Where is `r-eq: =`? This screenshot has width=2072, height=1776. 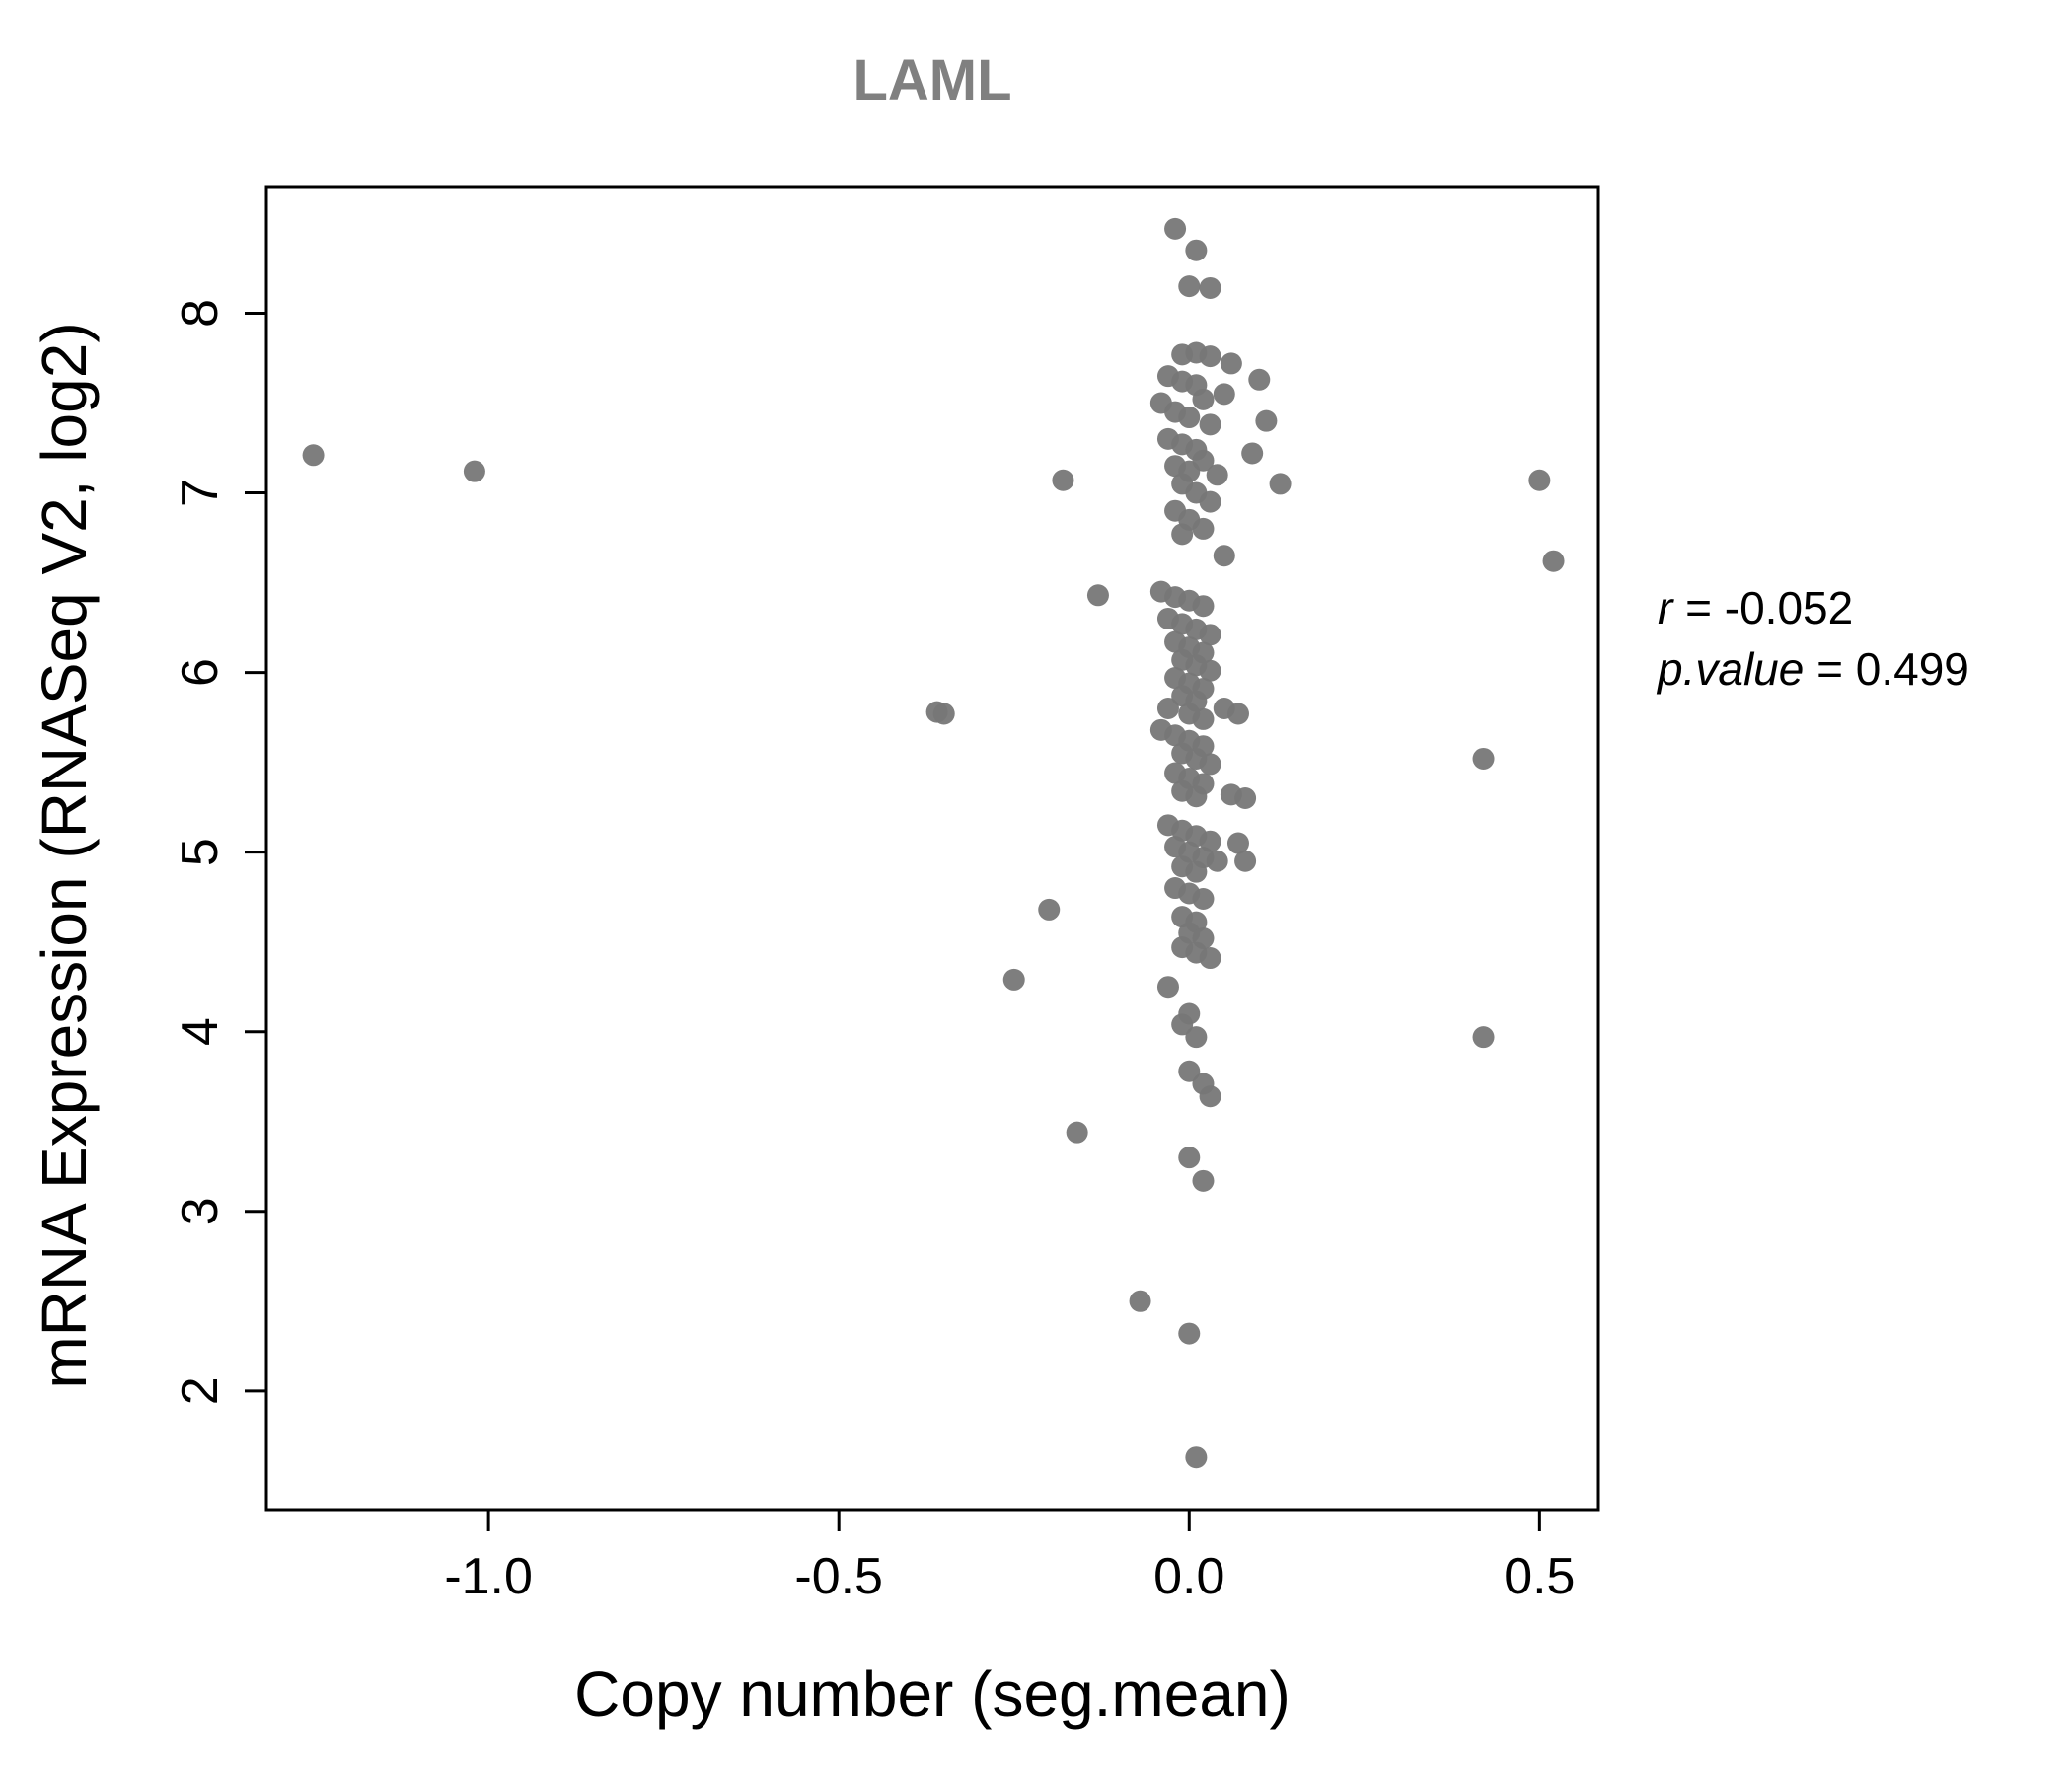 r-eq: = is located at coordinates (1699, 607).